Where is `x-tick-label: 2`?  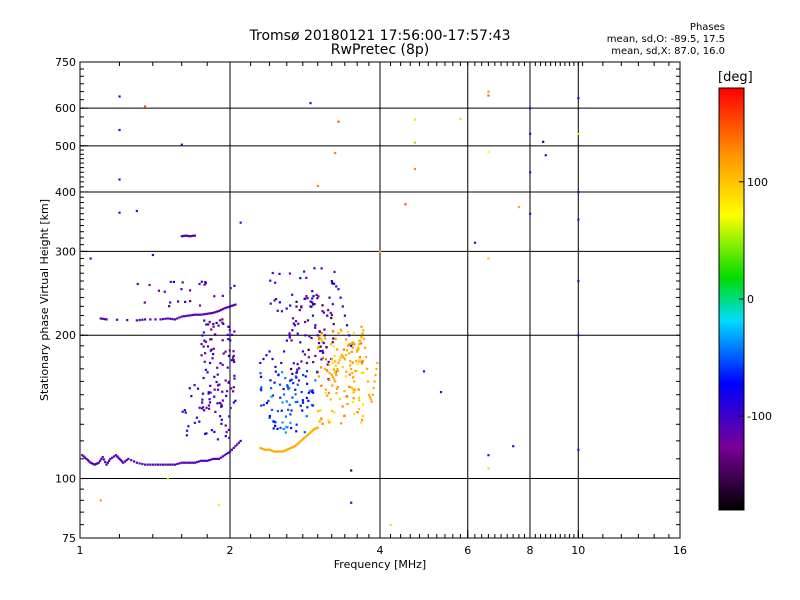 x-tick-label: 2 is located at coordinates (230, 550).